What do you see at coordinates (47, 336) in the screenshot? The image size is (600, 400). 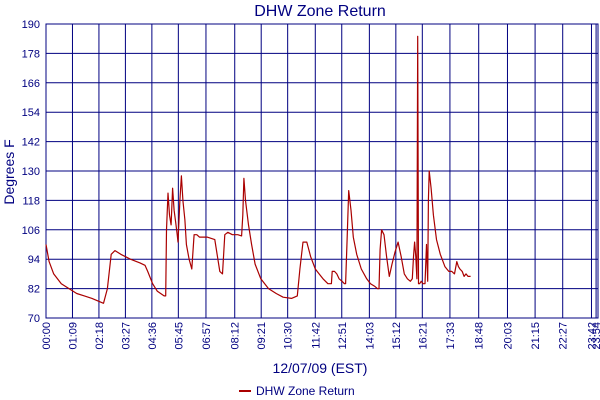 I see `x-tick-label: 00:00` at bounding box center [47, 336].